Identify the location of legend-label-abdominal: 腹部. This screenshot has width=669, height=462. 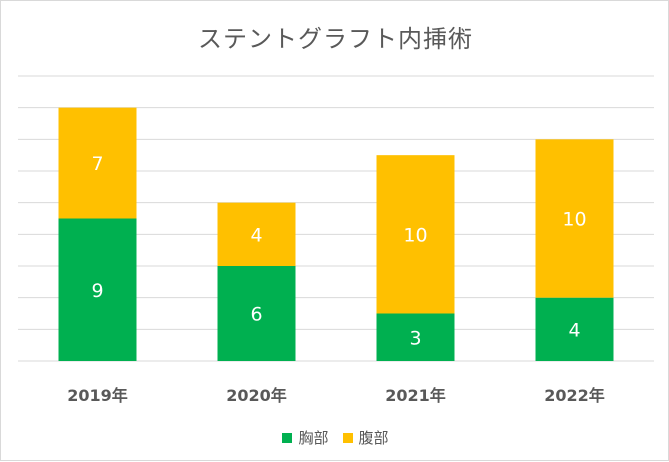
(373, 438).